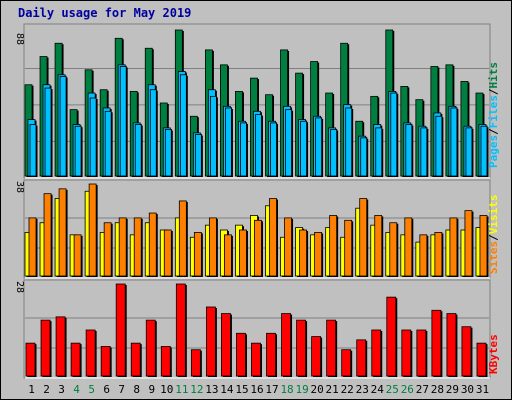 The height and width of the screenshot is (400, 512). Describe the element at coordinates (482, 389) in the screenshot. I see `x-label-day: 31` at that location.